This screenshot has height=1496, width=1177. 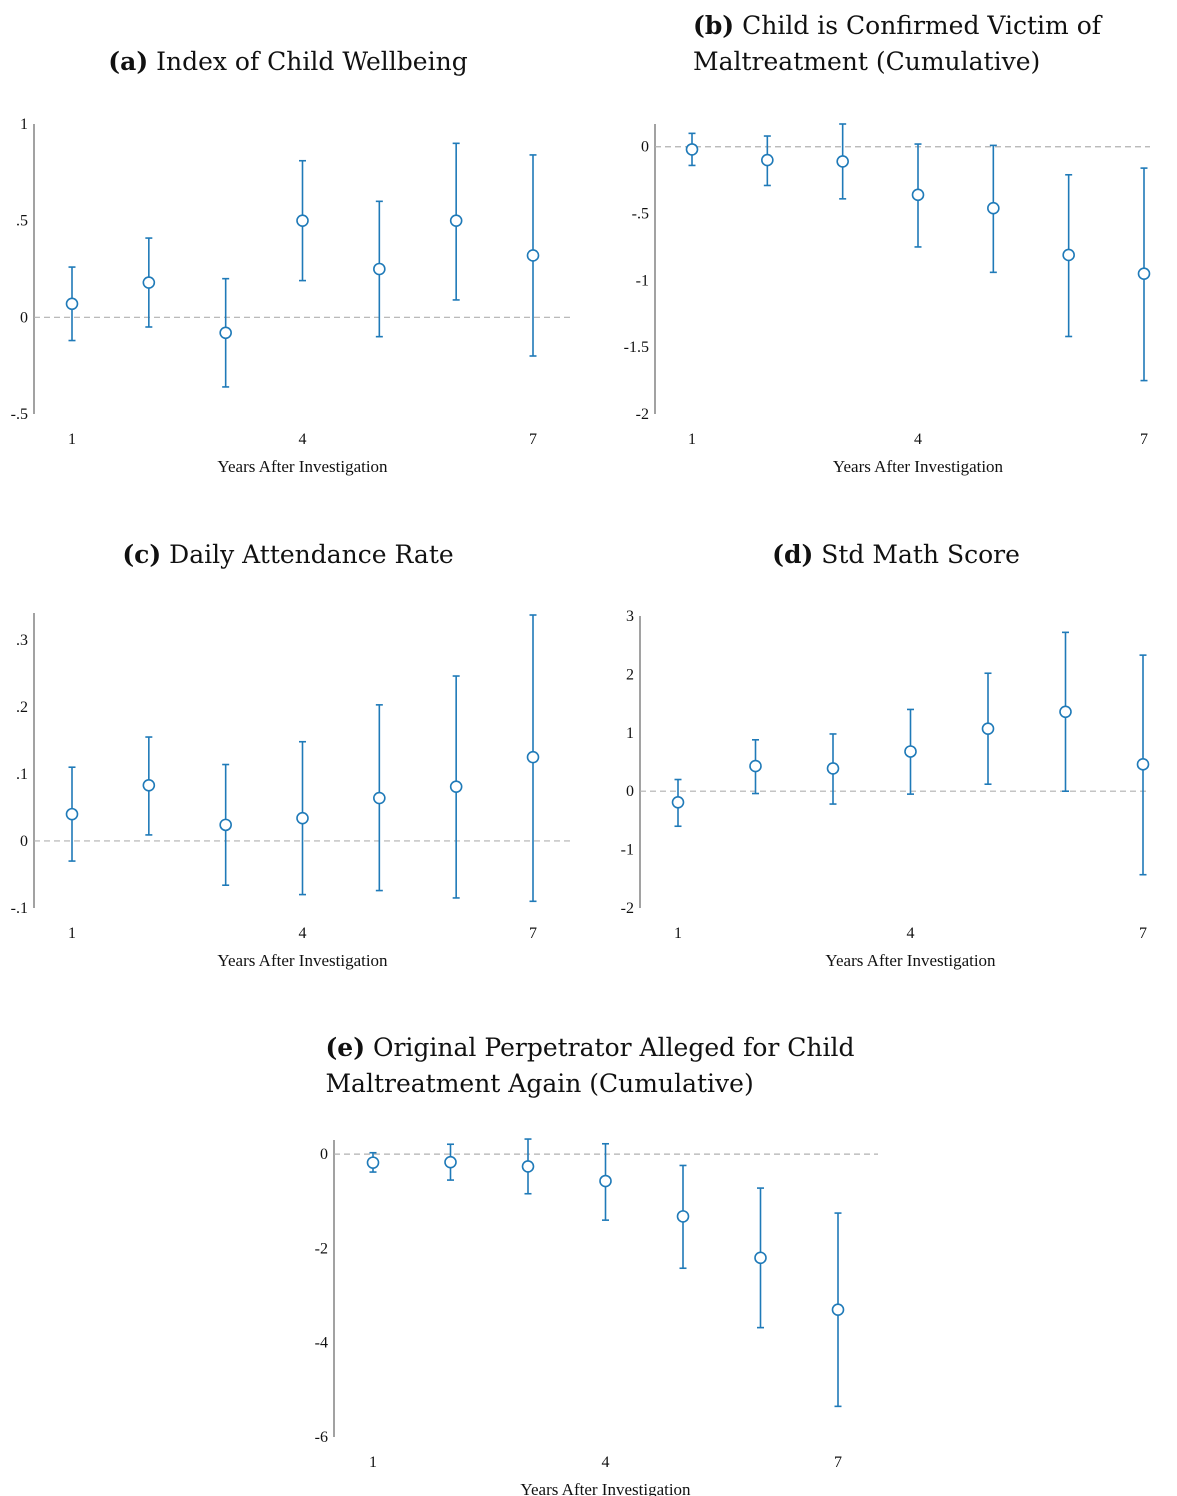 What do you see at coordinates (867, 61) in the screenshot?
I see `title-line: Maltreatment (Cumulative)` at bounding box center [867, 61].